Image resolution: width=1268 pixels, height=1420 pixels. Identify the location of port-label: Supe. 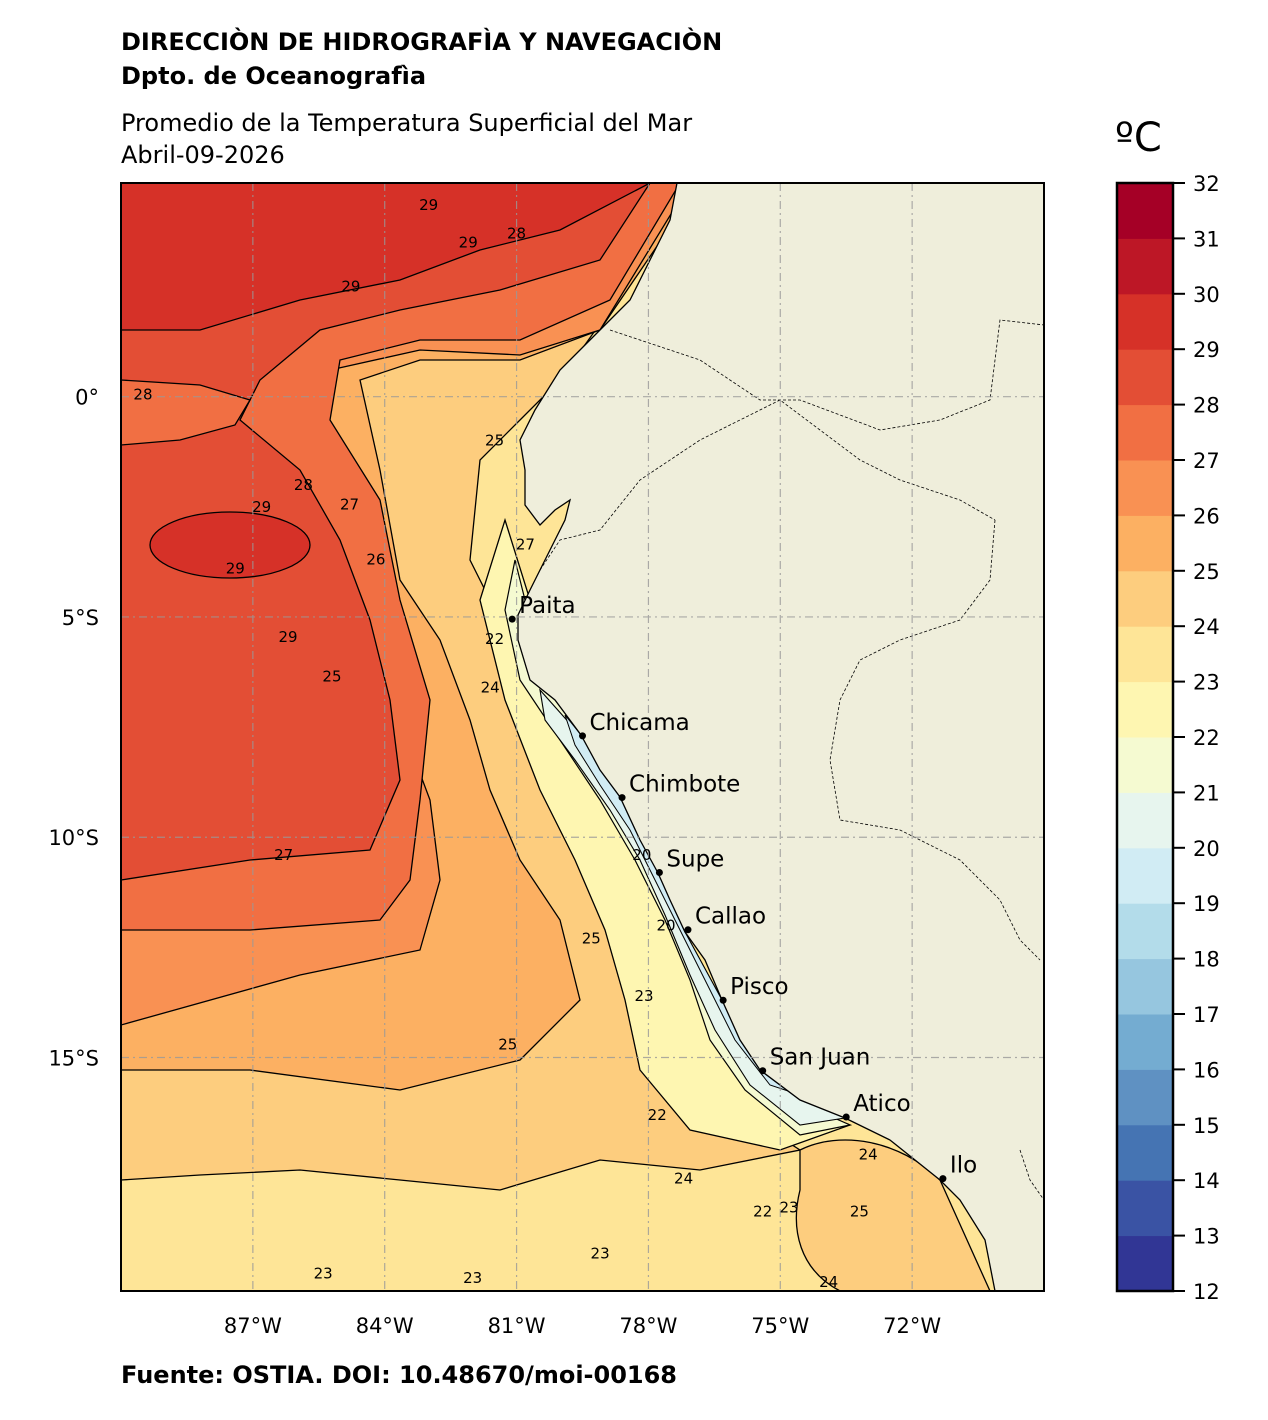
(695, 859).